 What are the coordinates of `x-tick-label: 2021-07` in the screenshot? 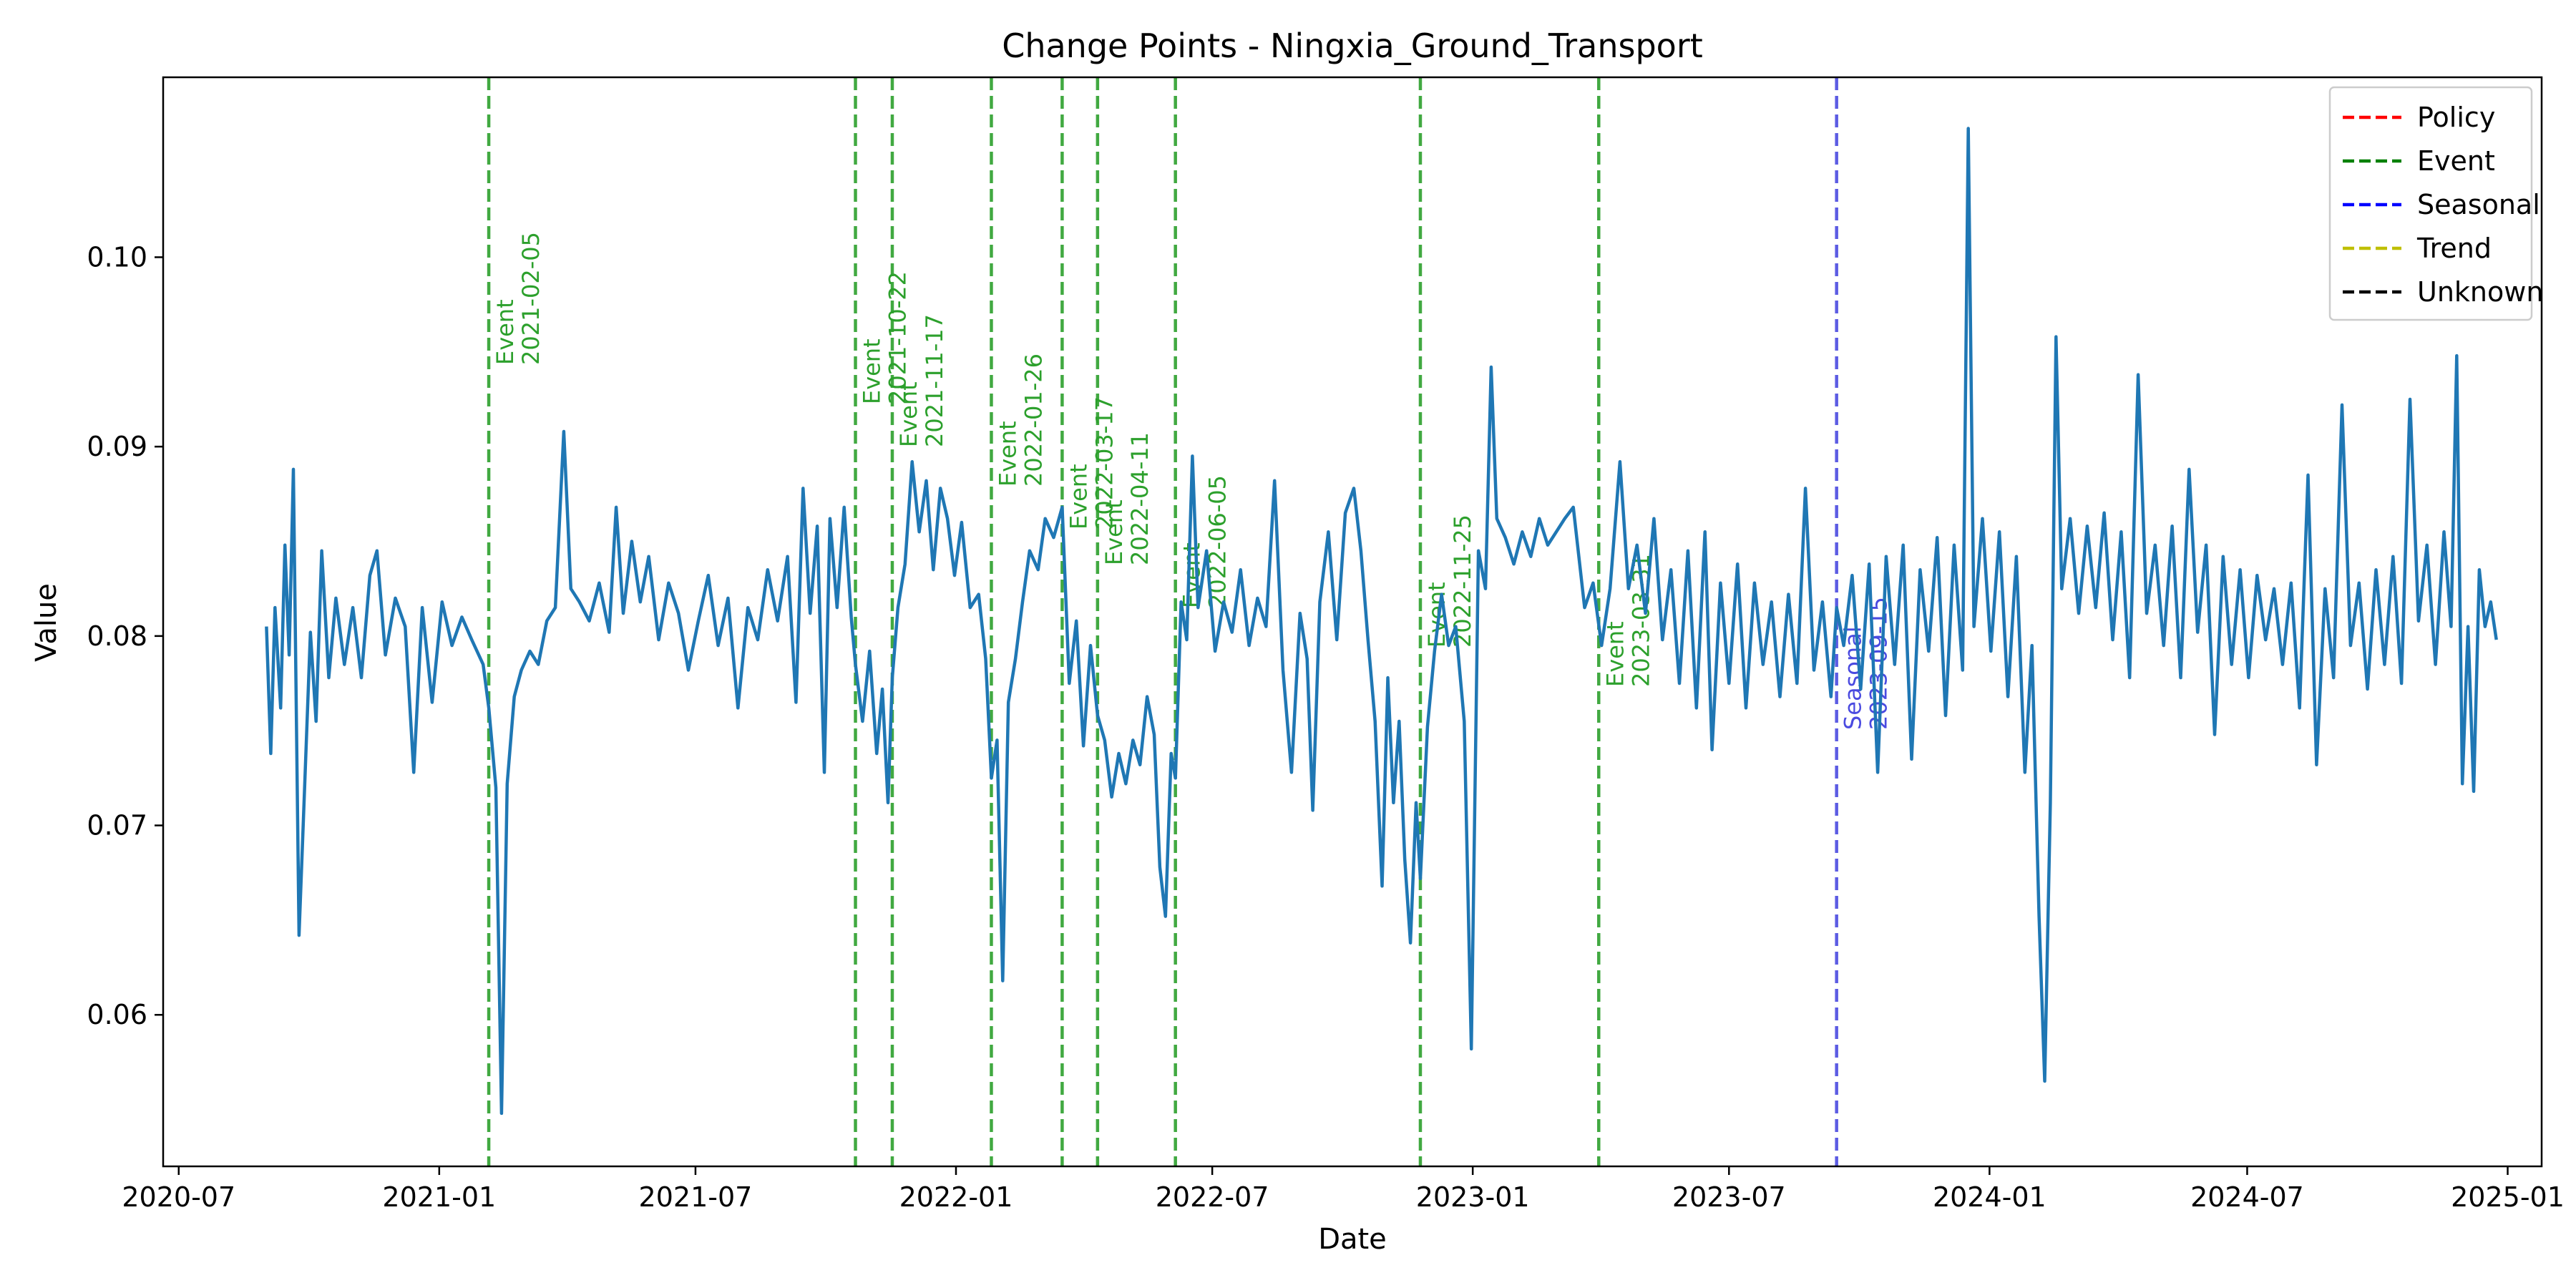 It's located at (696, 1197).